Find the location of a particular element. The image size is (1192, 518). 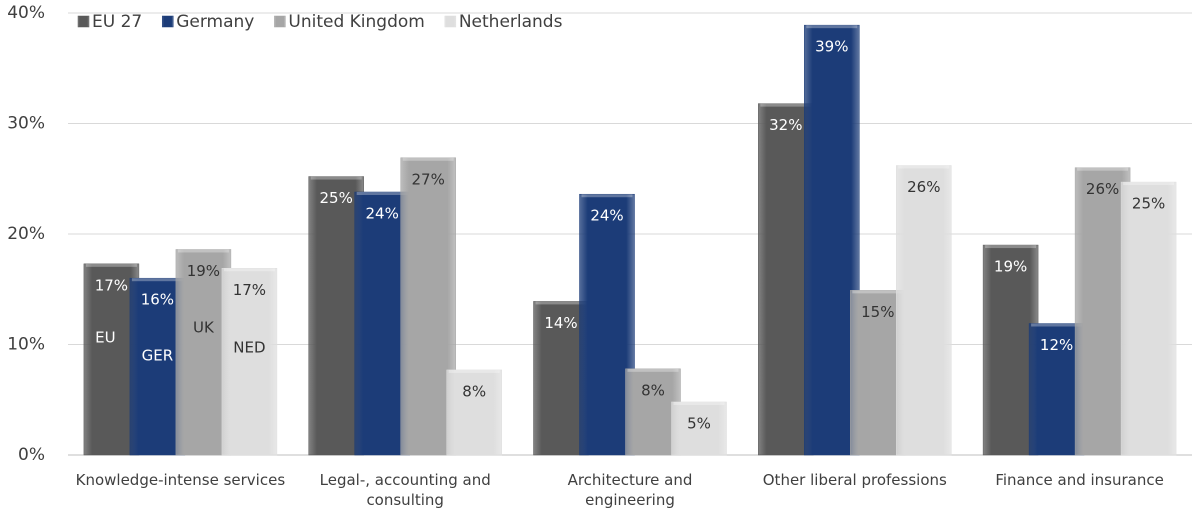

y-tick-label: 0% is located at coordinates (31, 455).